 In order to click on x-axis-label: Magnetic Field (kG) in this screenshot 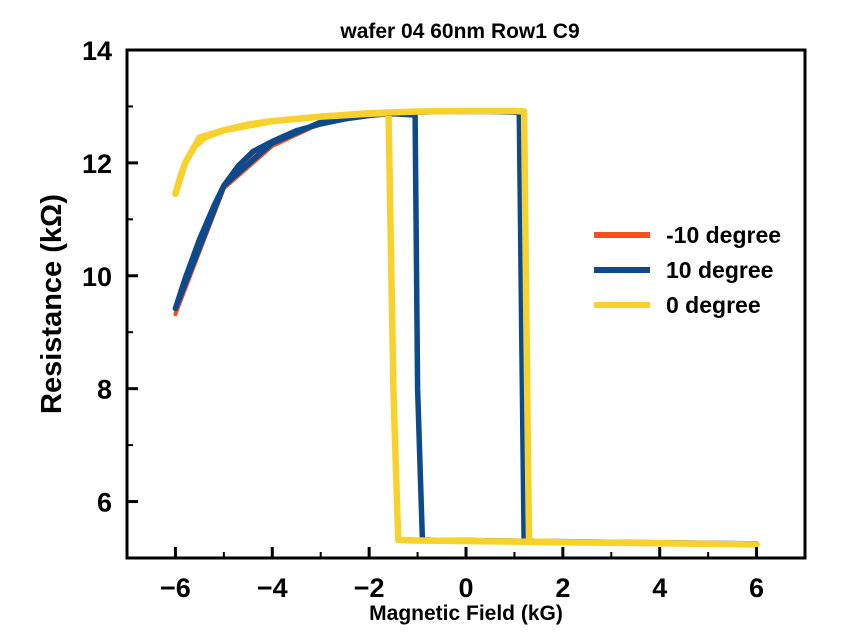, I will do `click(466, 613)`.